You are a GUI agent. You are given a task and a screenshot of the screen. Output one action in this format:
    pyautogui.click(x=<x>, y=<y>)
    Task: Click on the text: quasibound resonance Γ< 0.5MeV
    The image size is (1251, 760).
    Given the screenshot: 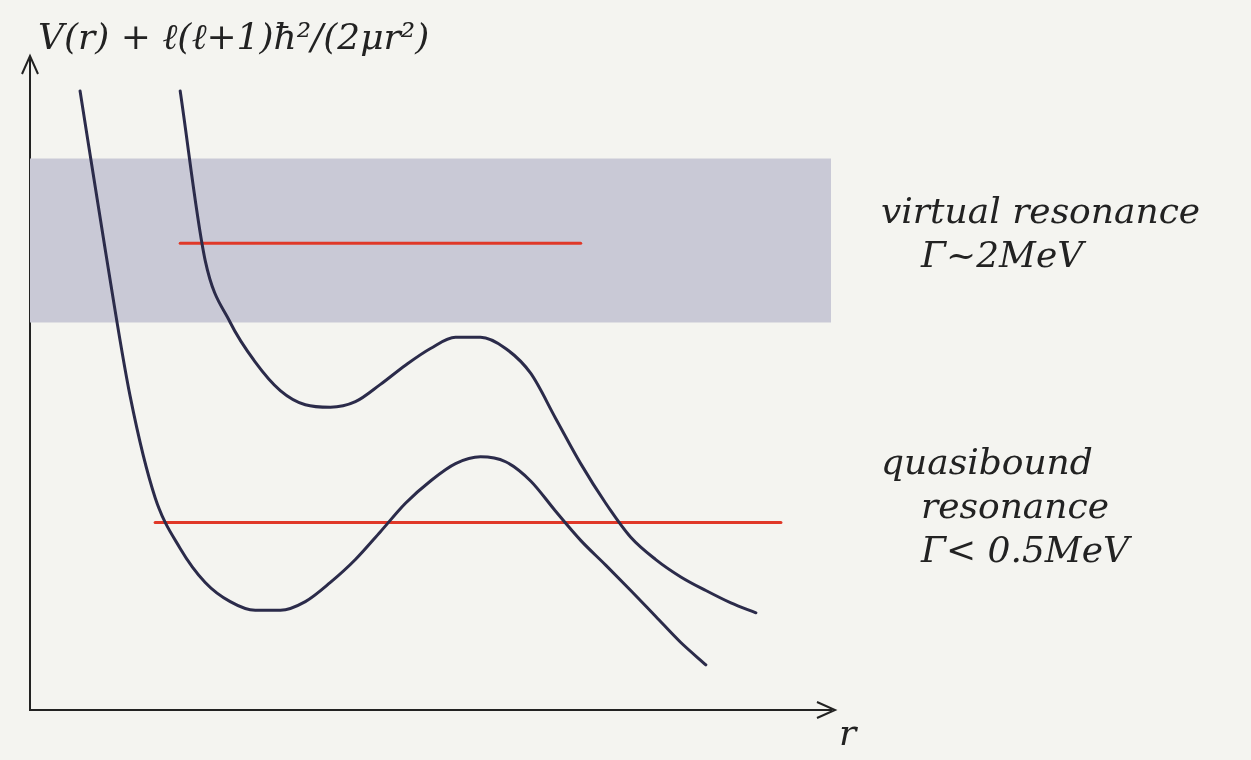 What is the action you would take?
    pyautogui.click(x=1007, y=505)
    